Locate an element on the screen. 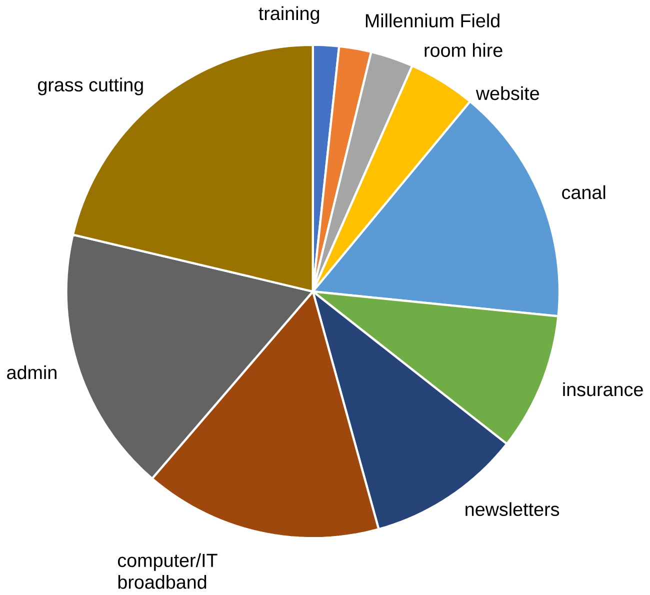 Image resolution: width=650 pixels, height=595 pixels. slice-label: canal is located at coordinates (584, 192).